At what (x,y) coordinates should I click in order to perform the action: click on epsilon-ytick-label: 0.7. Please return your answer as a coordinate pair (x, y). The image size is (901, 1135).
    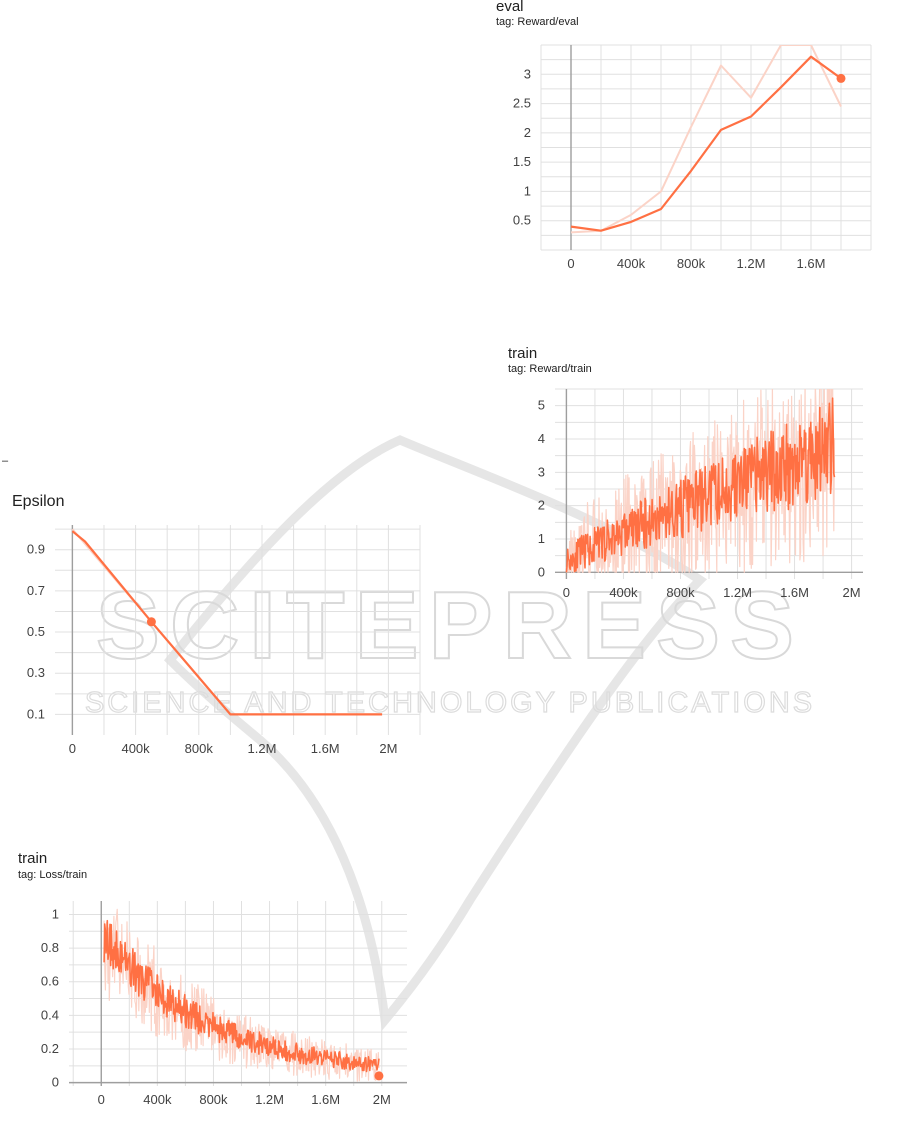
    Looking at the image, I should click on (36, 590).